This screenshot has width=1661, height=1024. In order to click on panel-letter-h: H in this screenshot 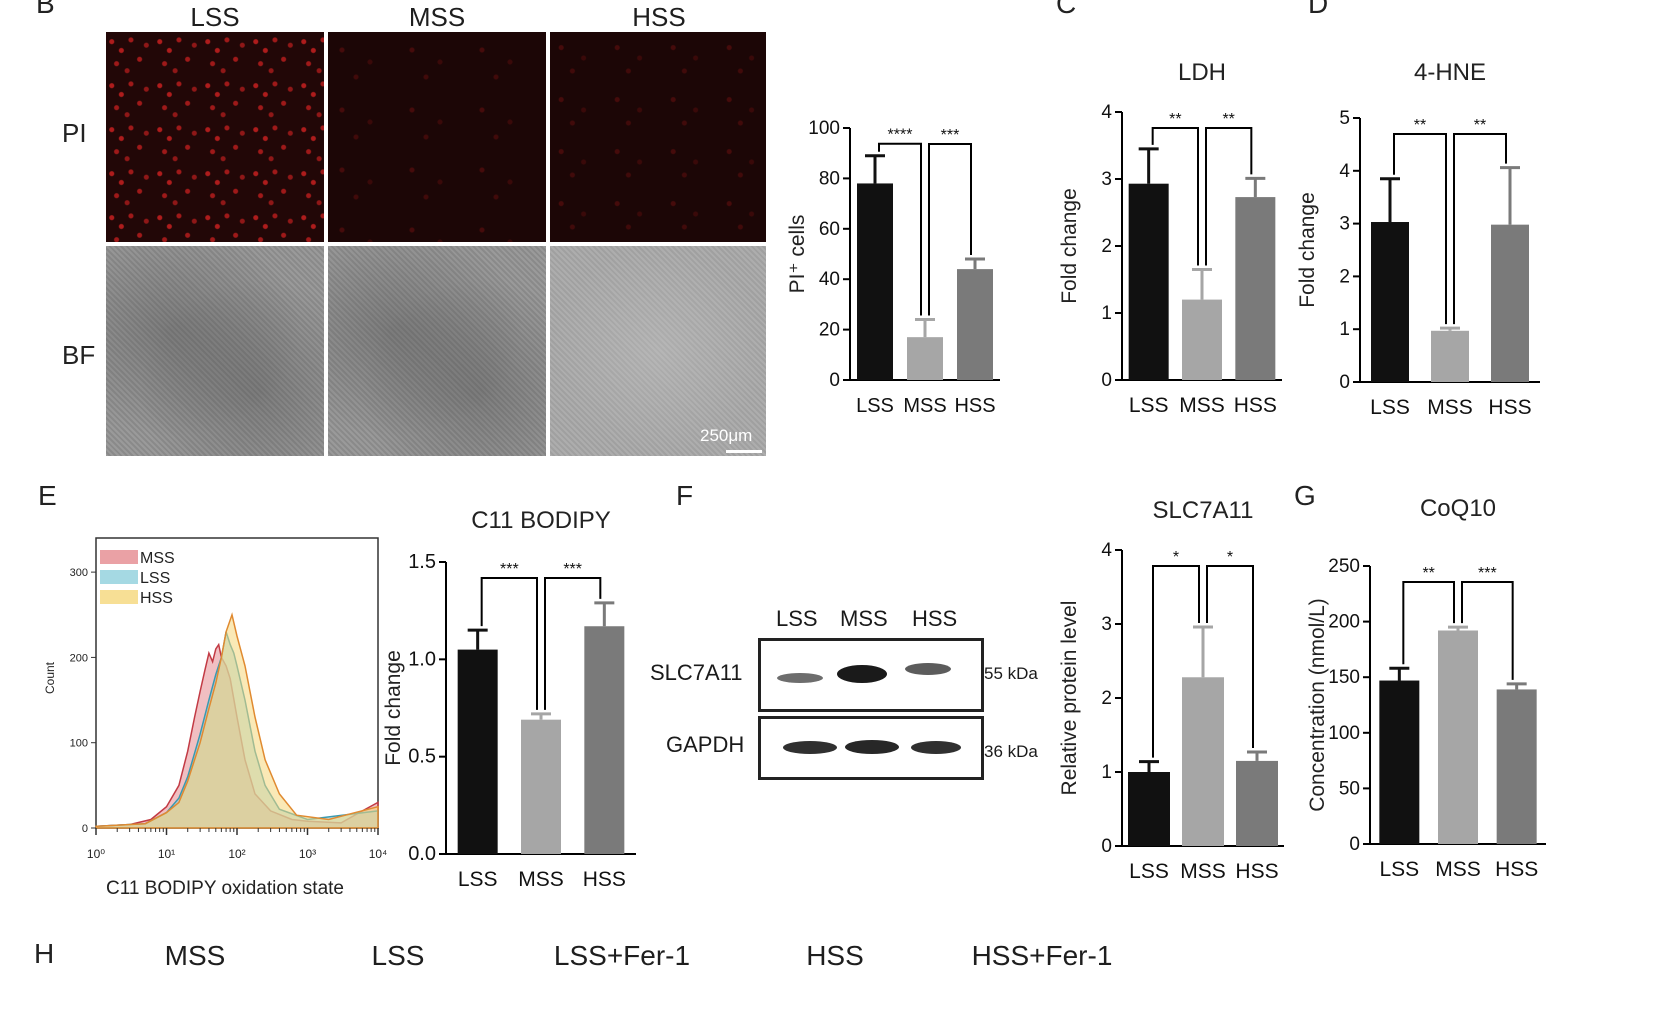, I will do `click(44, 953)`.